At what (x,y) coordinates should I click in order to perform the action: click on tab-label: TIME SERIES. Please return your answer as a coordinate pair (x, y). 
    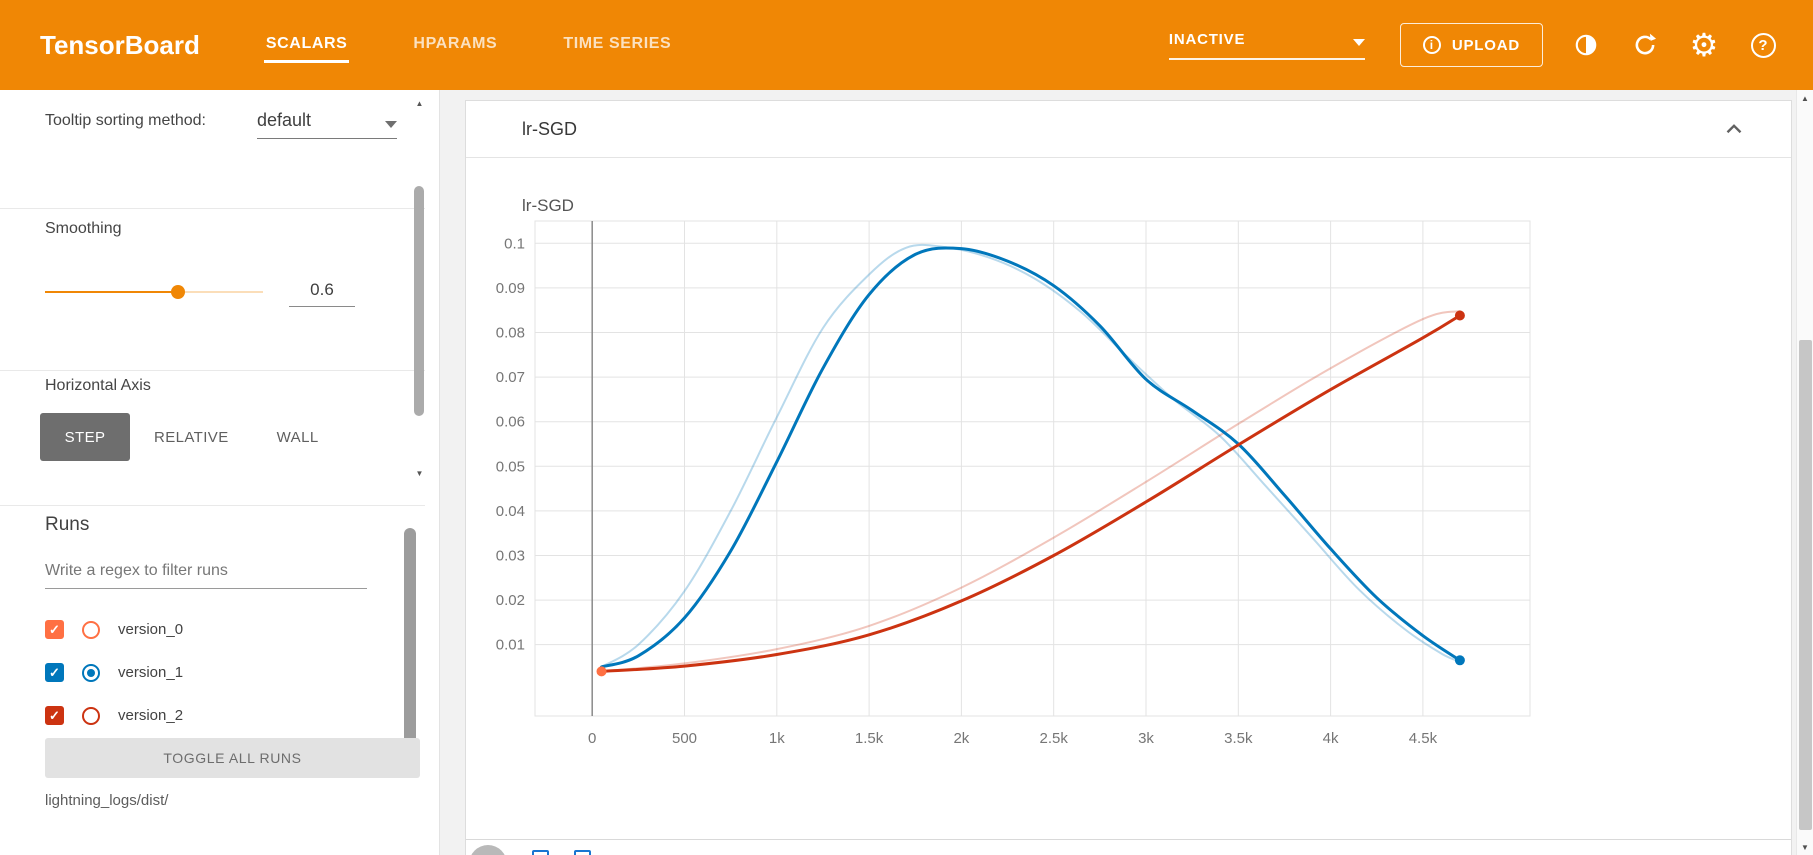
    Looking at the image, I should click on (617, 43).